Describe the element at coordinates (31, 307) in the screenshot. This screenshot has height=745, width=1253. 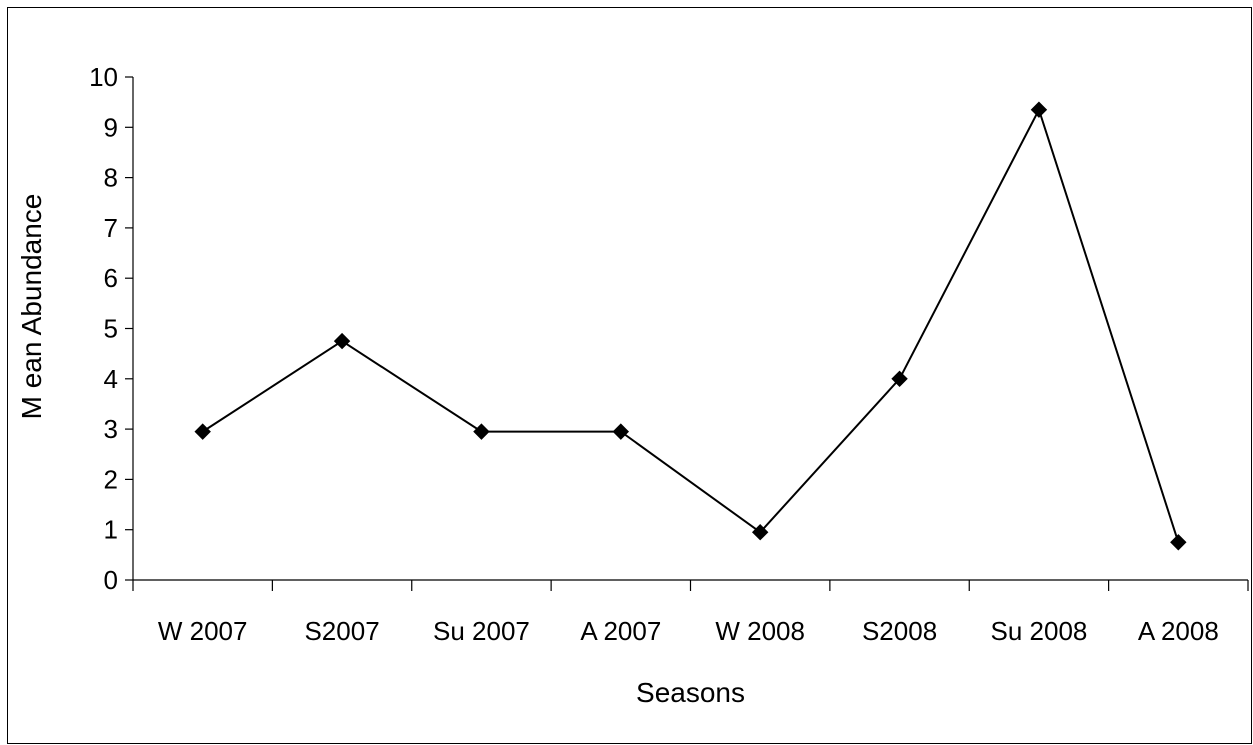
I see `y-axis-title: M ean Abundance` at that location.